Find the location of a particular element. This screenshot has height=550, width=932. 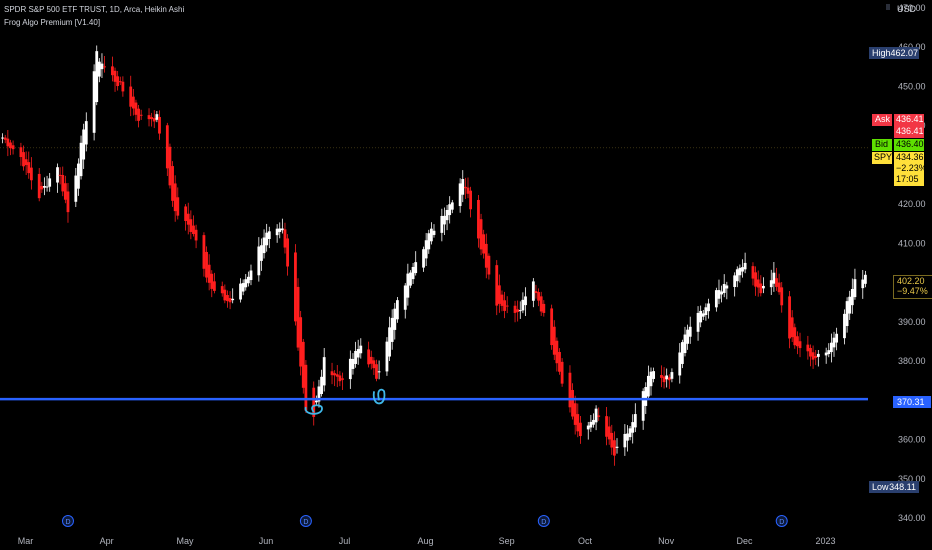

currency-label: USD is located at coordinates (907, 9).